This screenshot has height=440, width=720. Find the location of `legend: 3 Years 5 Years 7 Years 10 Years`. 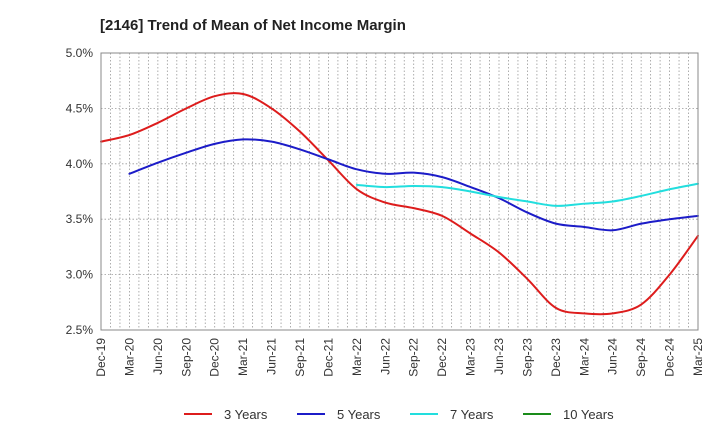

legend: 3 Years 5 Years 7 Years 10 Years is located at coordinates (399, 414).